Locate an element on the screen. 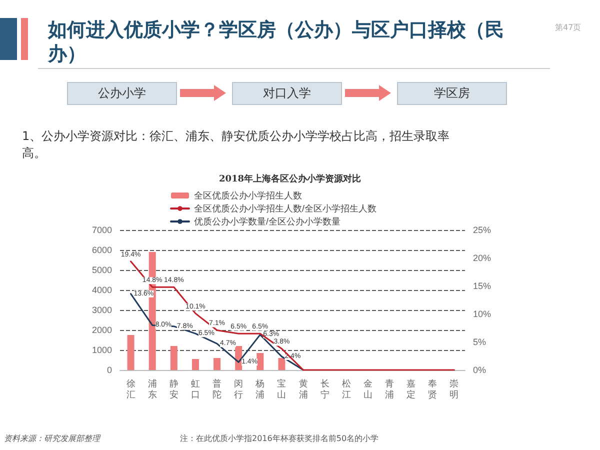  text: 资料来源：研究发展部整理 is located at coordinates (52, 438).